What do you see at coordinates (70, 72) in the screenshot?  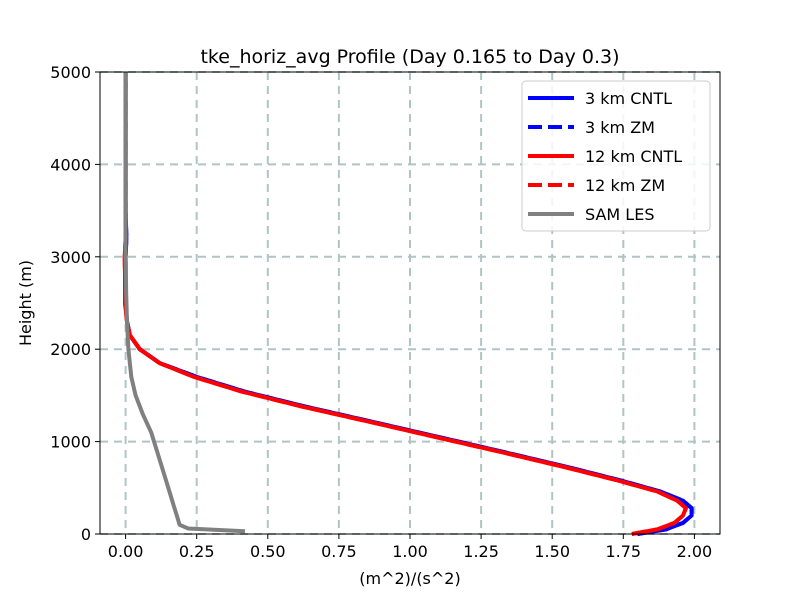 I see `y-tick-label: 5000` at bounding box center [70, 72].